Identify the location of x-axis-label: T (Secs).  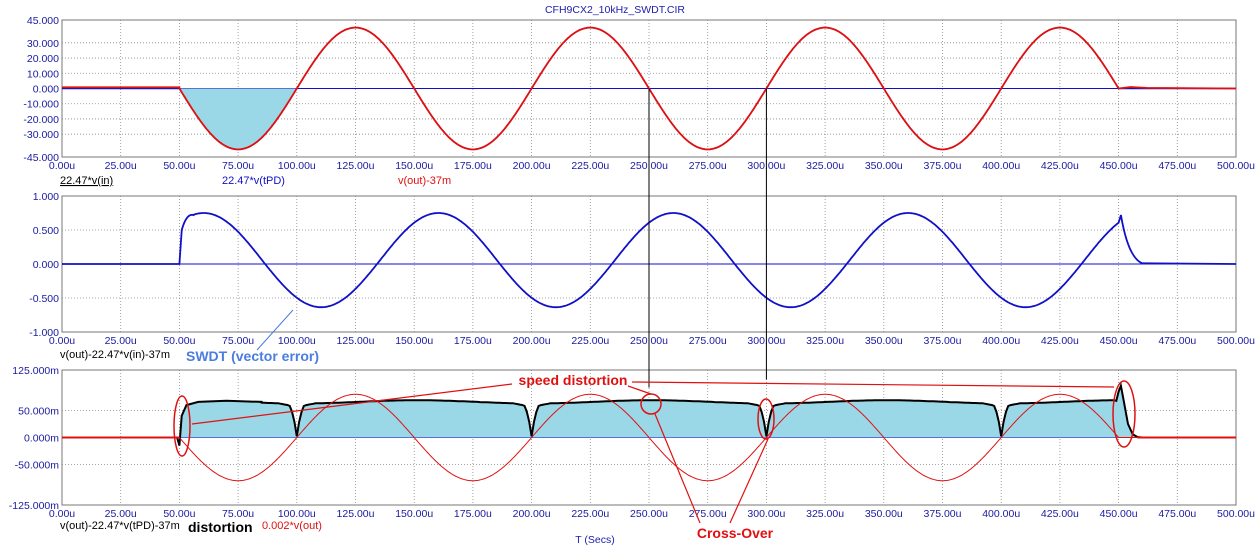
(594, 540).